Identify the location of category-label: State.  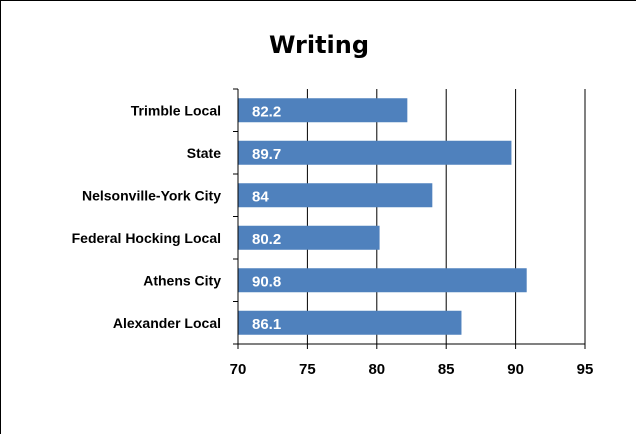
(204, 153).